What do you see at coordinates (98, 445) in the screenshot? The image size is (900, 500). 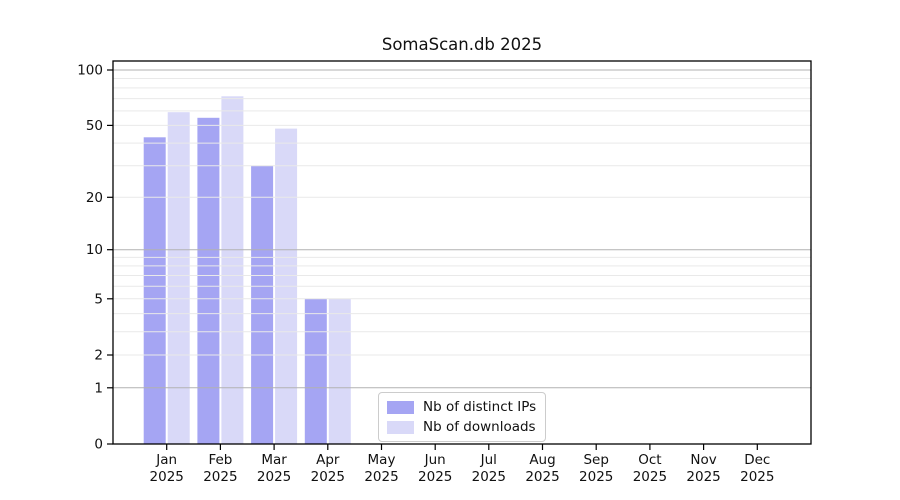 I see `y-tick-label: 0` at bounding box center [98, 445].